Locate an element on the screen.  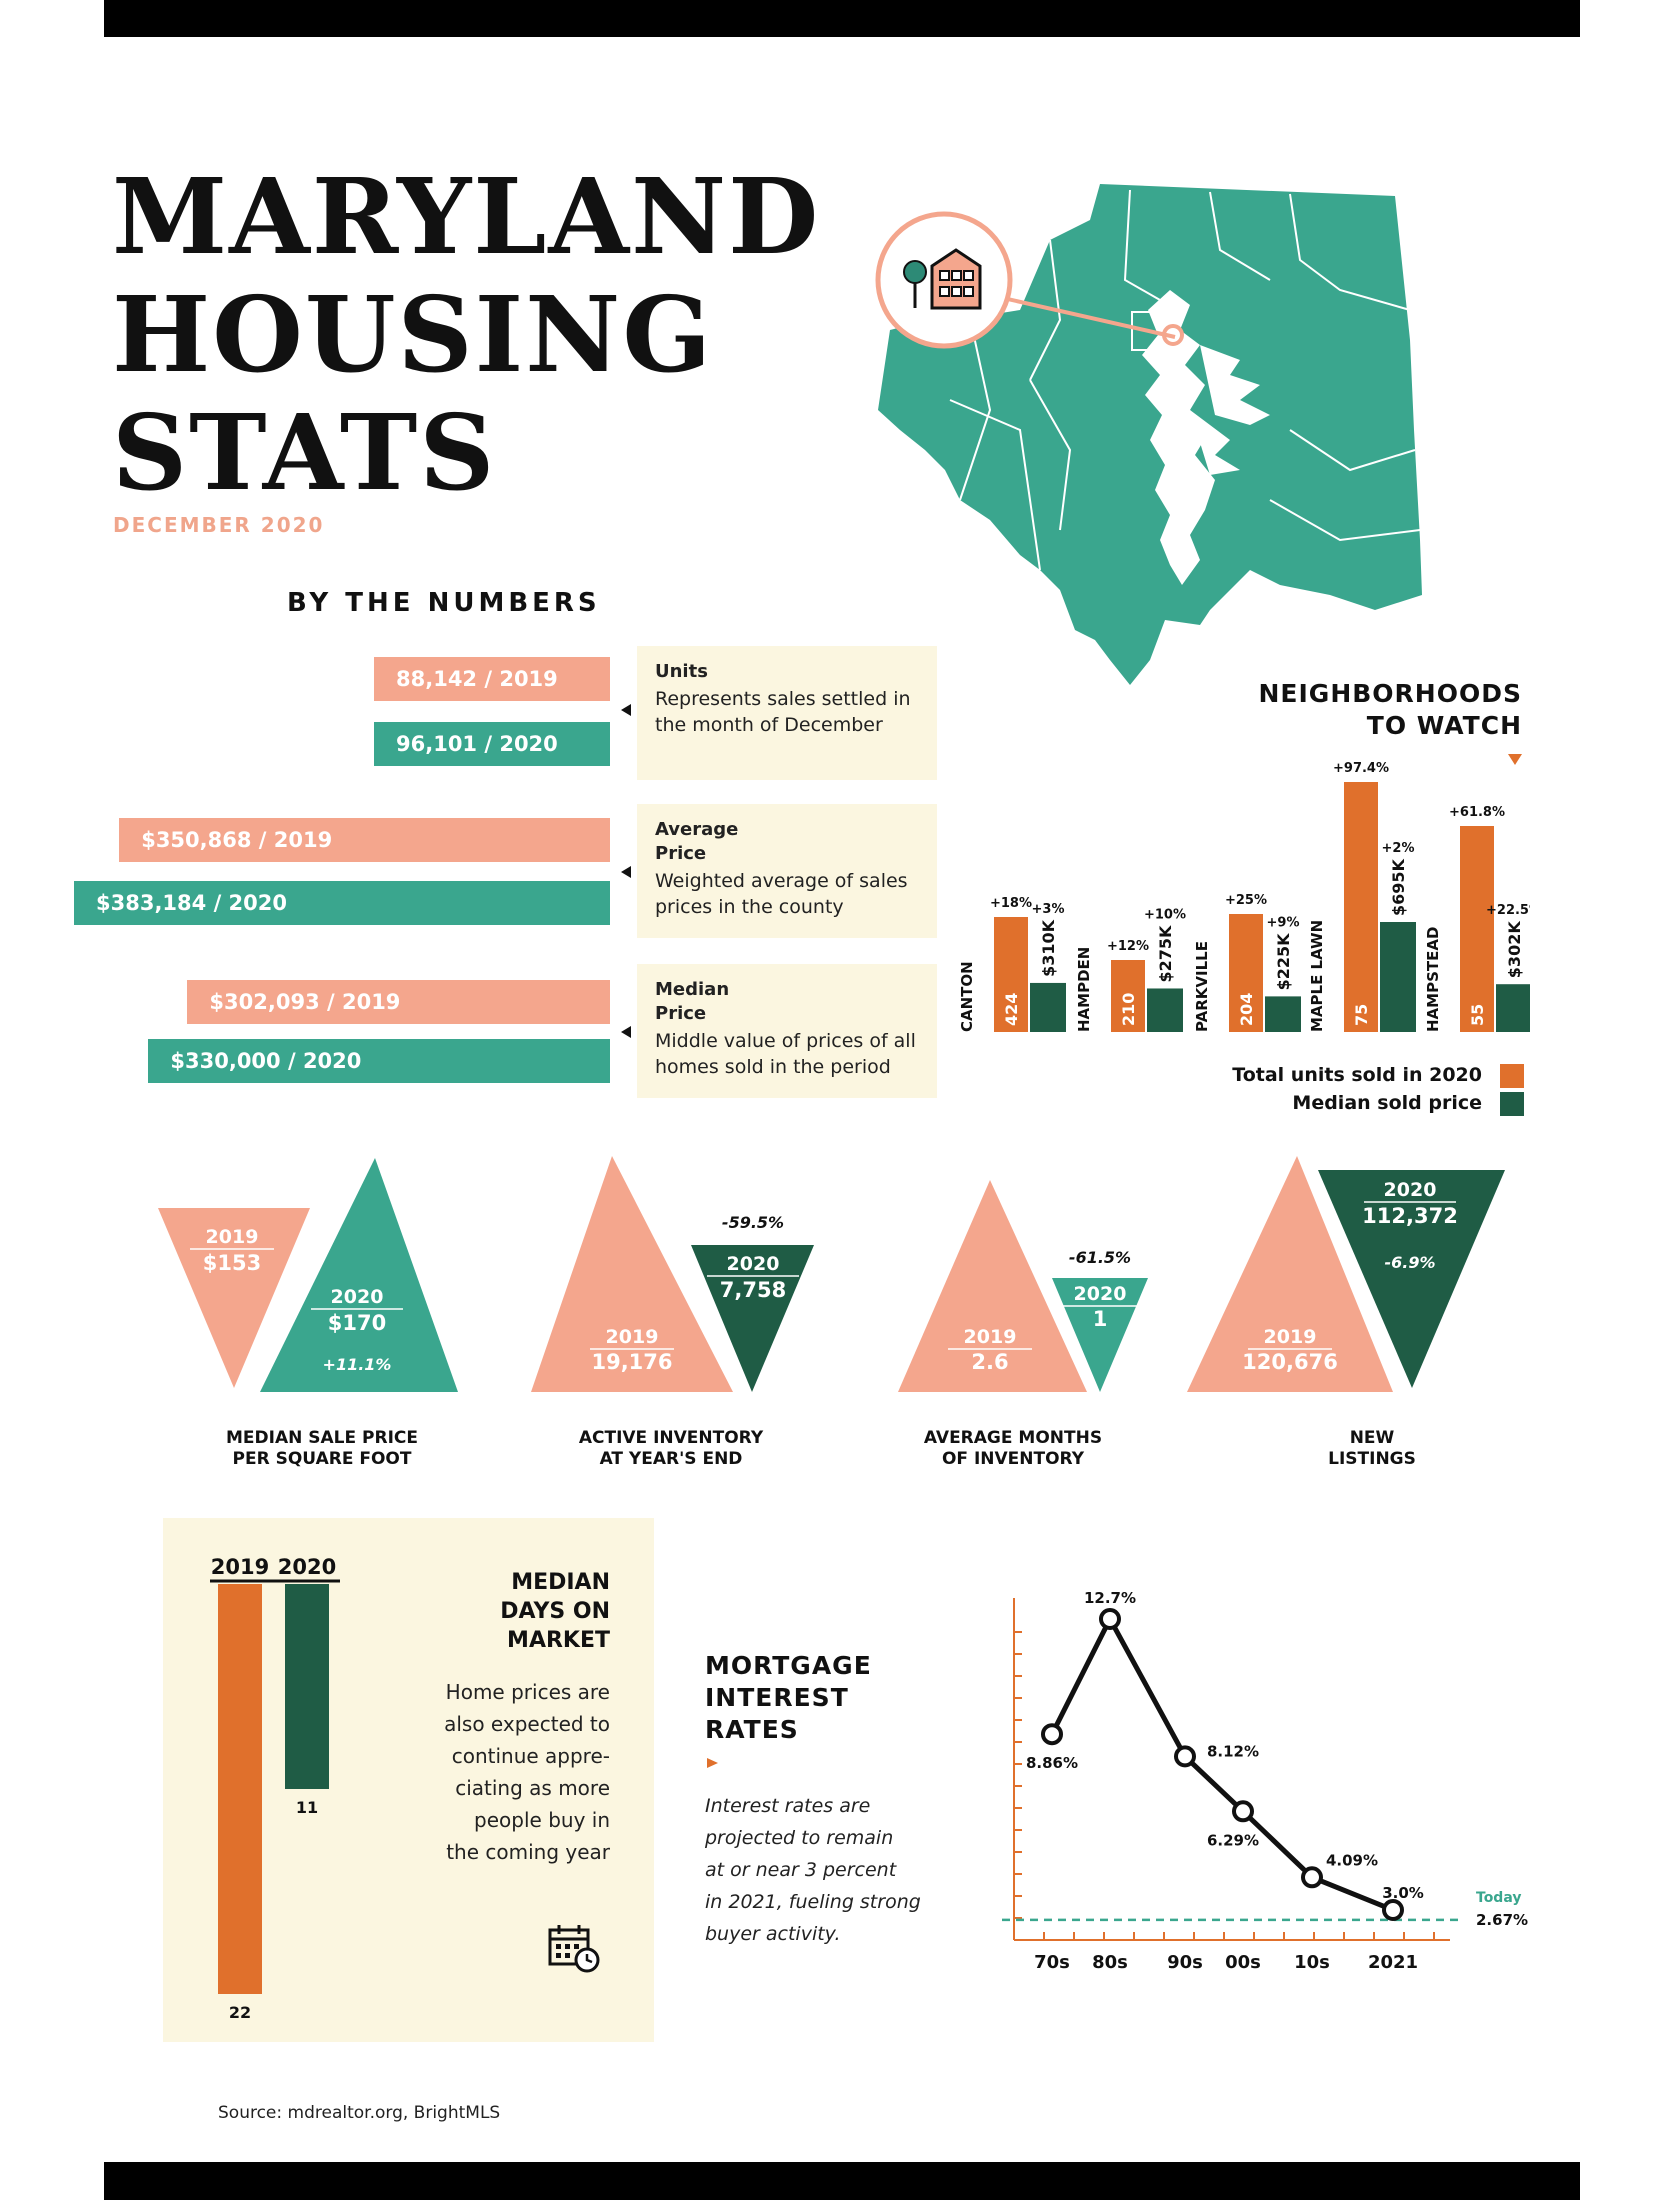
mortgage-title-line-2: INTEREST is located at coordinates (777, 1697).